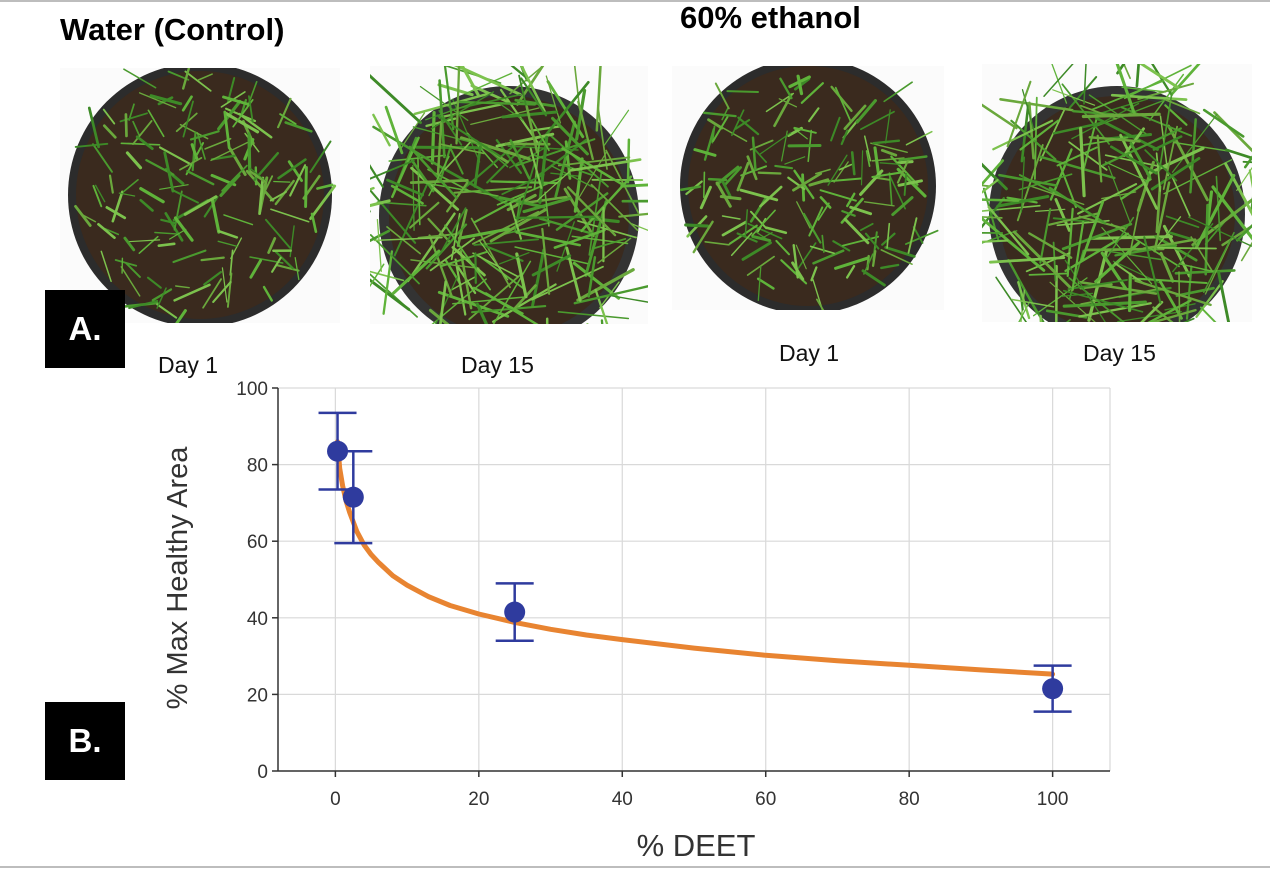 The width and height of the screenshot is (1270, 872). What do you see at coordinates (252, 389) in the screenshot?
I see `y-tick-label: 100` at bounding box center [252, 389].